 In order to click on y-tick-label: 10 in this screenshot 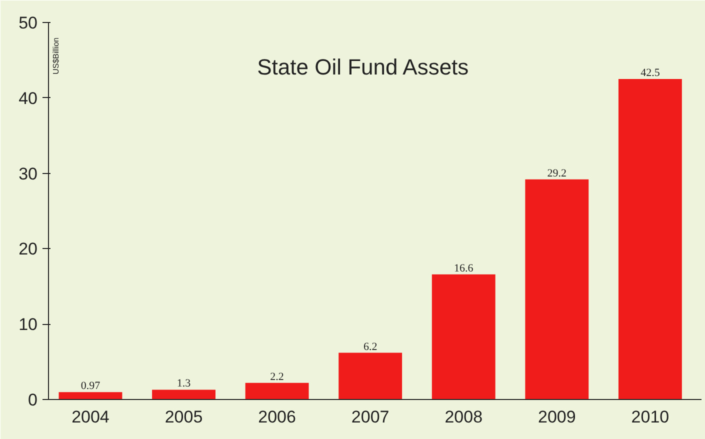, I will do `click(28, 324)`.